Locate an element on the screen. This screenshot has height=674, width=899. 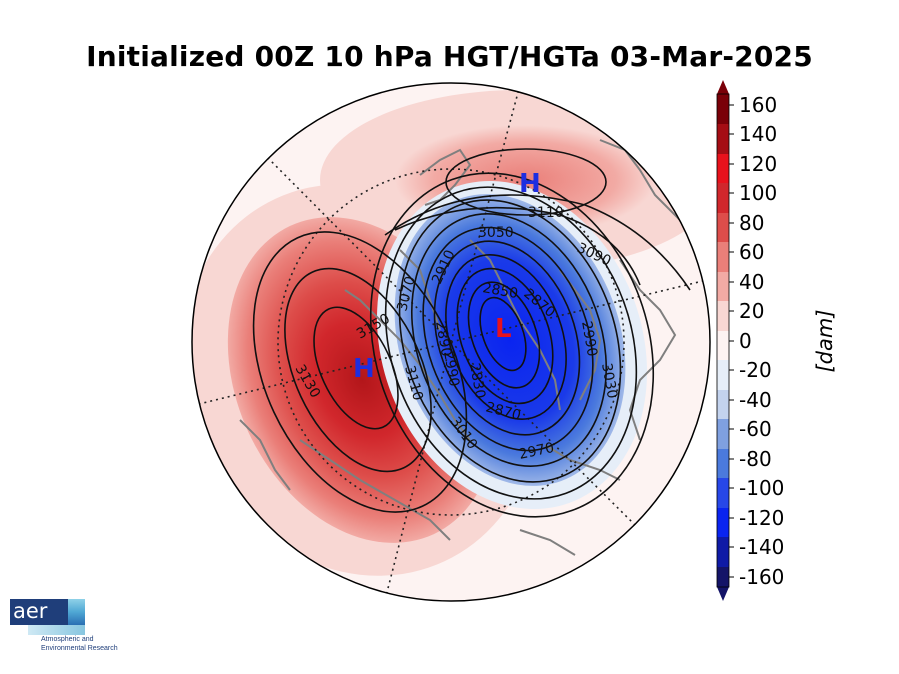
colorbar-unit-label: [dam] is located at coordinates (825, 340).